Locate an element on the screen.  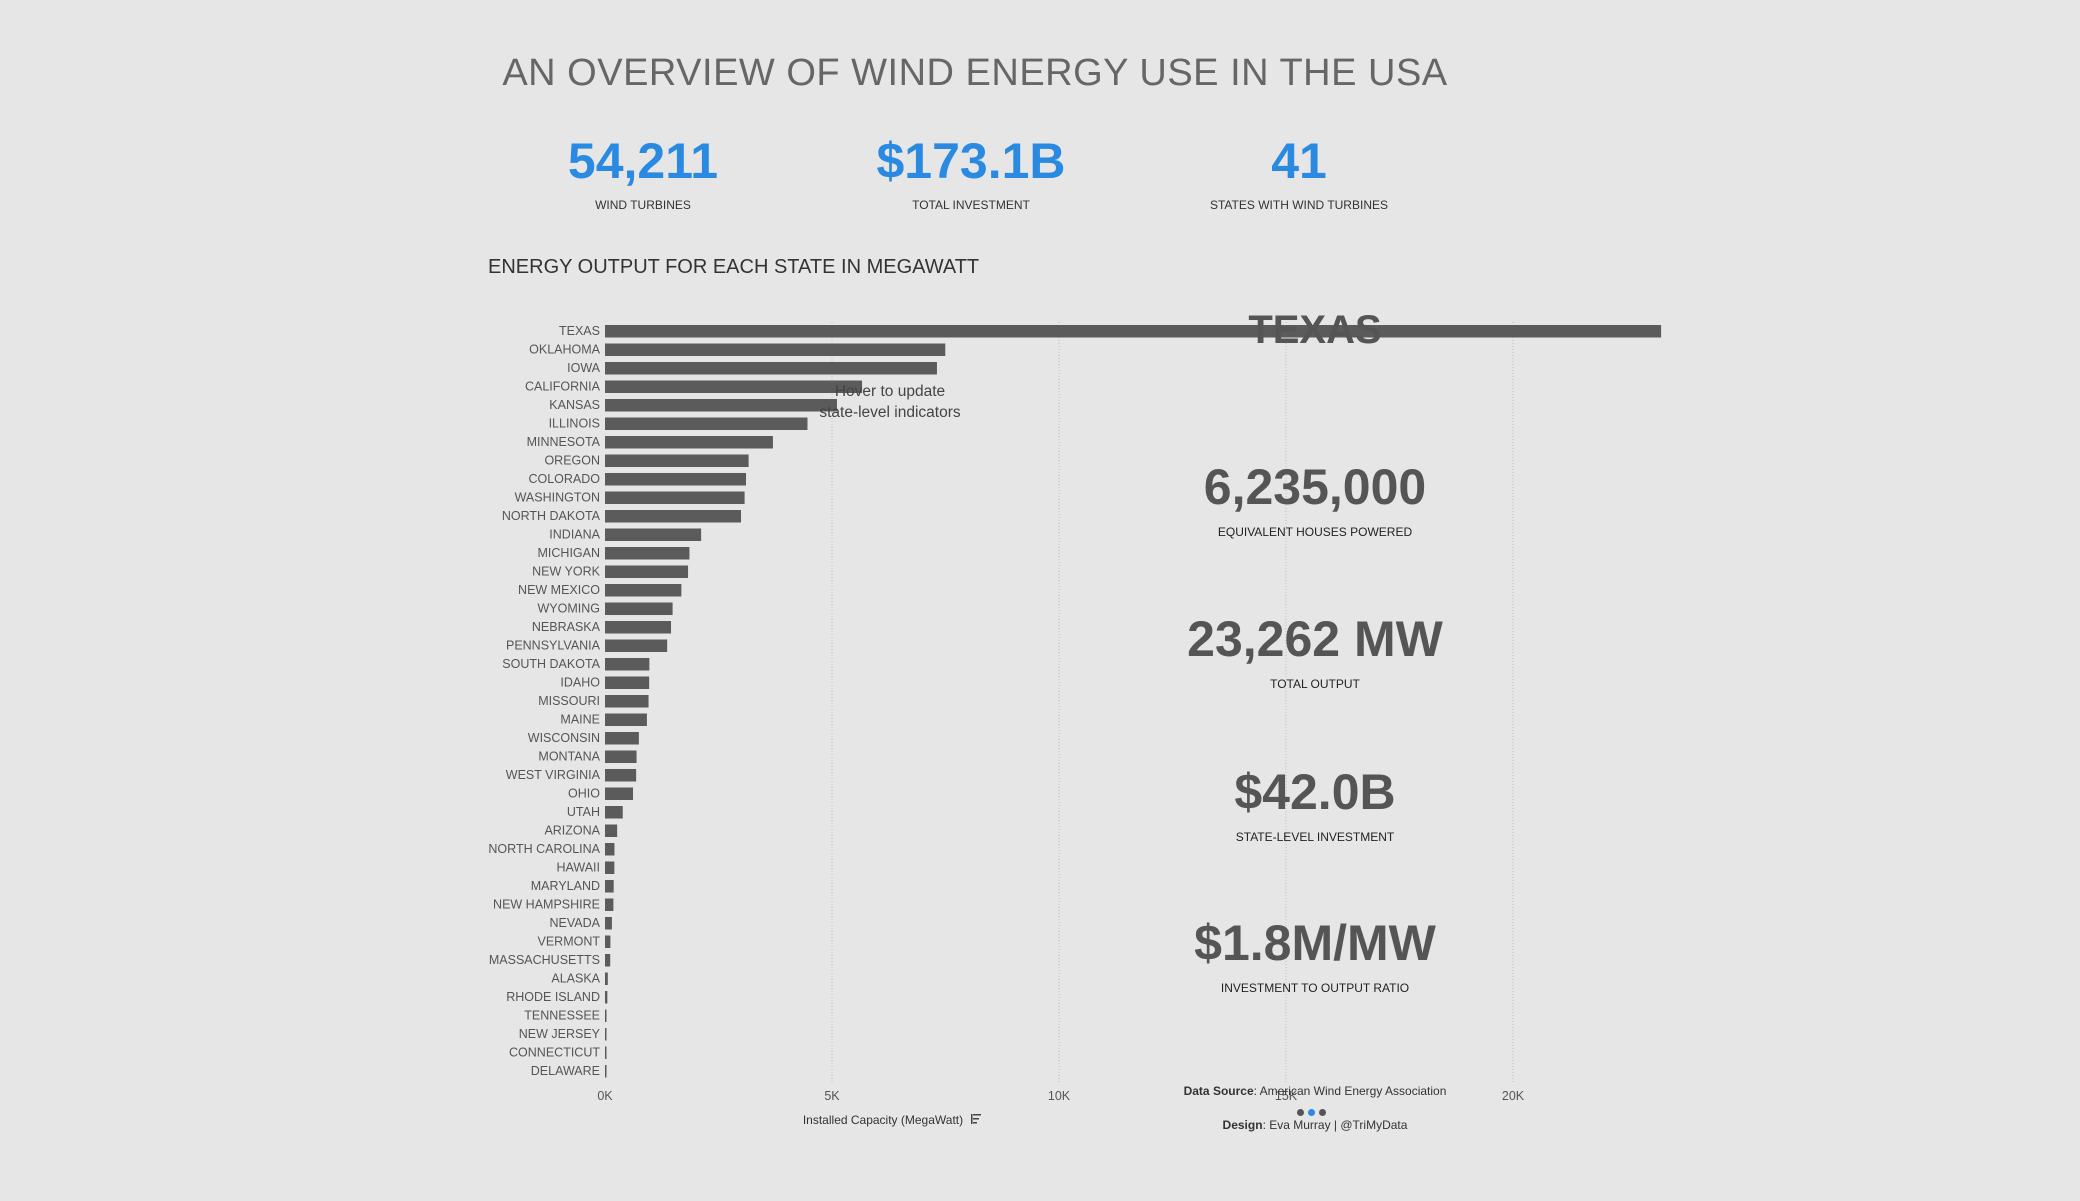
state-label: OHIO is located at coordinates (584, 794).